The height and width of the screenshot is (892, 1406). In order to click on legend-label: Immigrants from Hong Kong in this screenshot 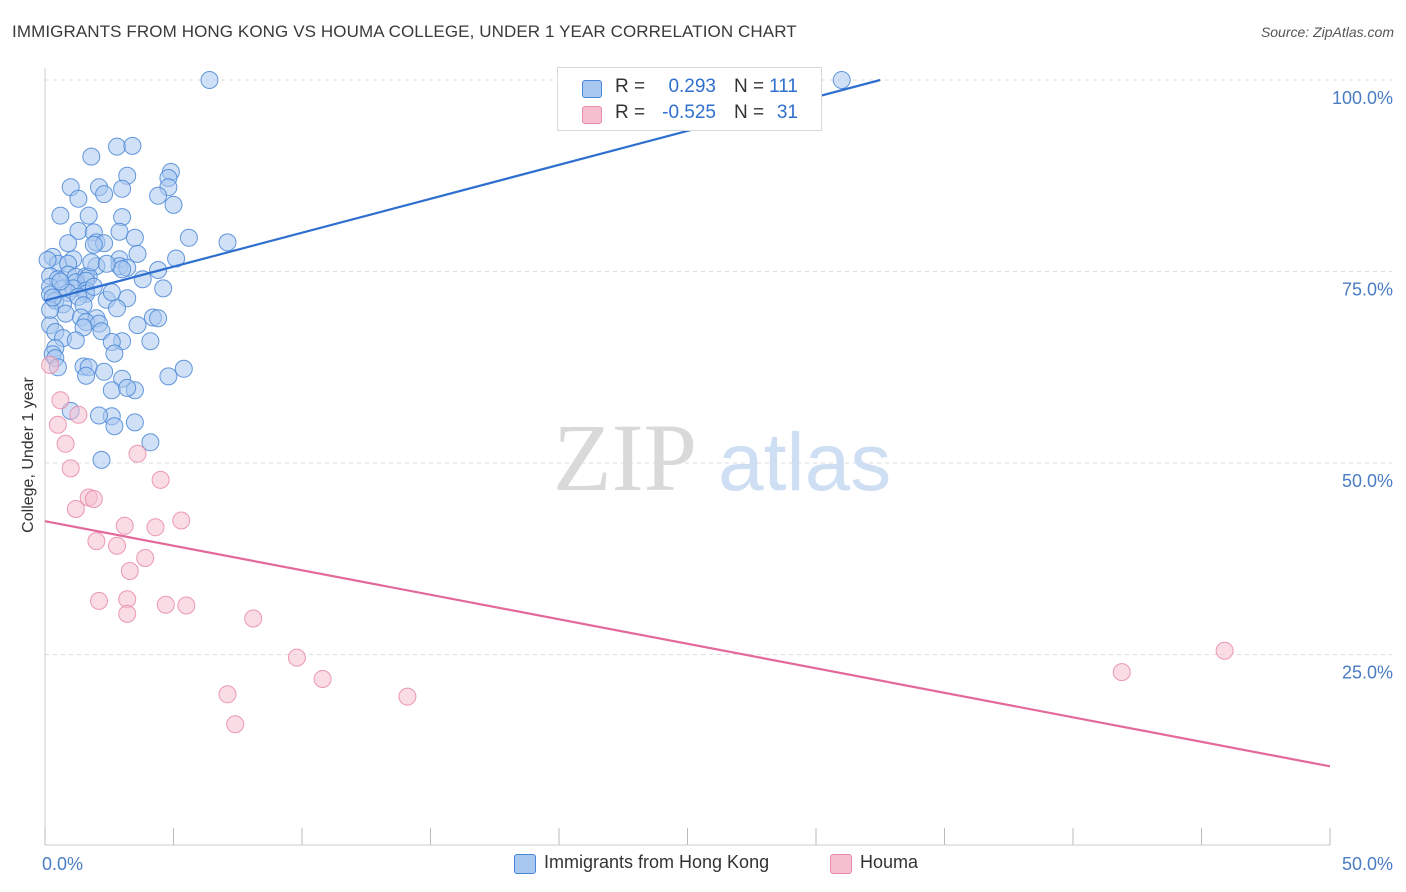, I will do `click(657, 862)`.